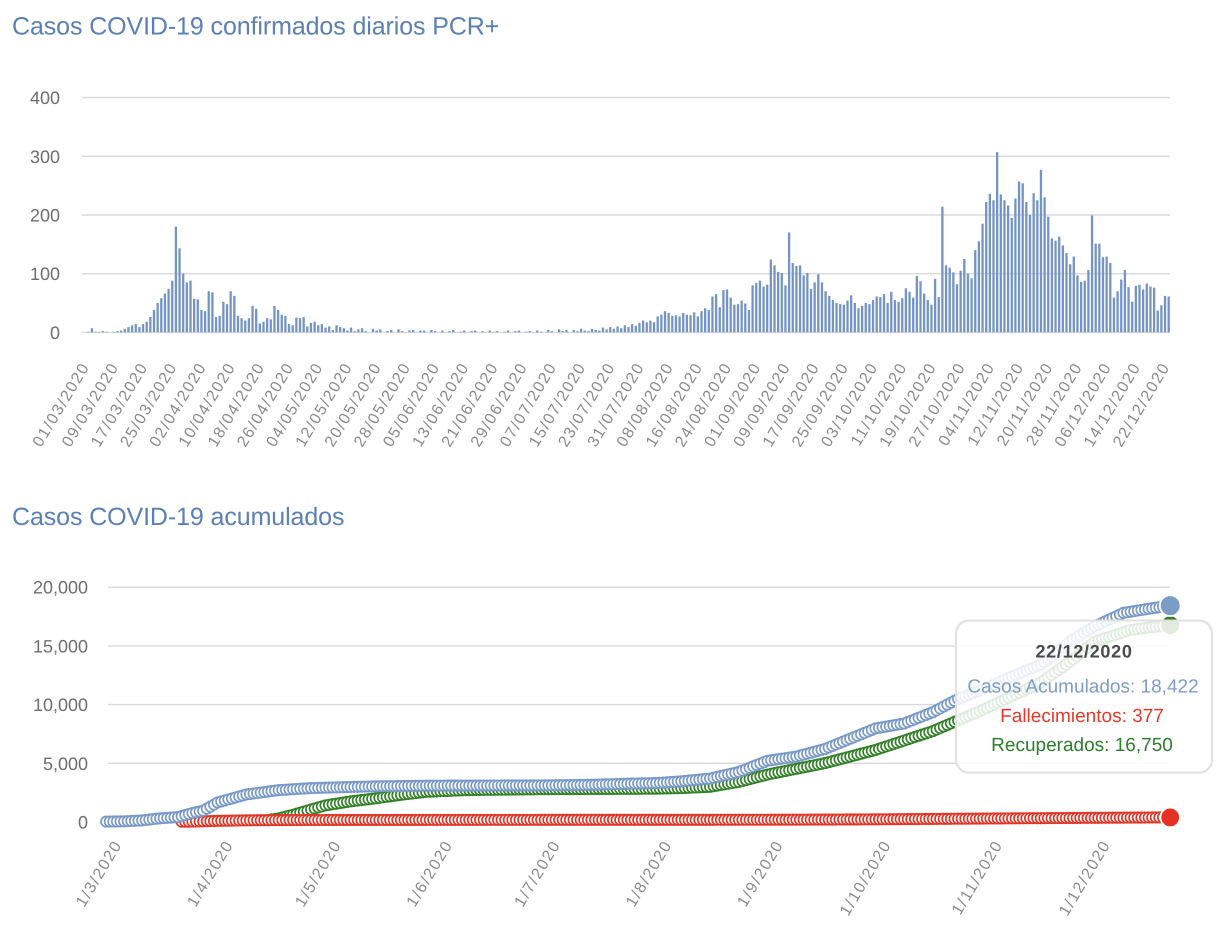 This screenshot has width=1226, height=949. What do you see at coordinates (65, 764) in the screenshot?
I see `svg-text: 5,000` at bounding box center [65, 764].